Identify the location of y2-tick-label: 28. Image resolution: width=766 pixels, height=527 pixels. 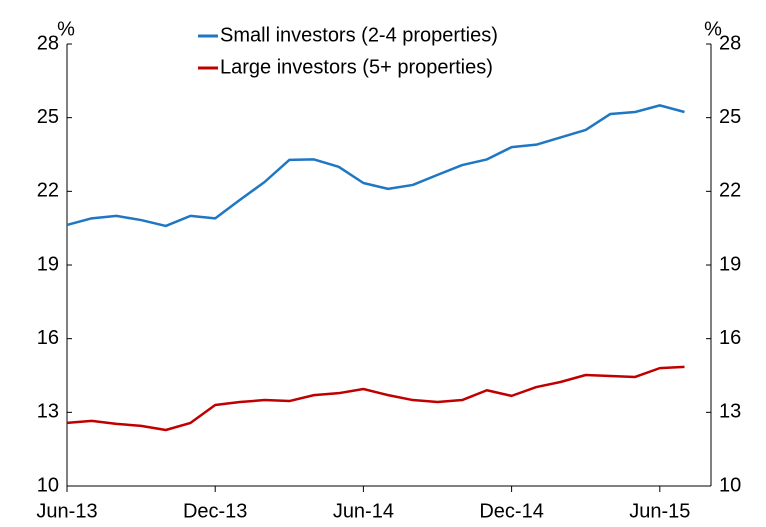
(730, 43).